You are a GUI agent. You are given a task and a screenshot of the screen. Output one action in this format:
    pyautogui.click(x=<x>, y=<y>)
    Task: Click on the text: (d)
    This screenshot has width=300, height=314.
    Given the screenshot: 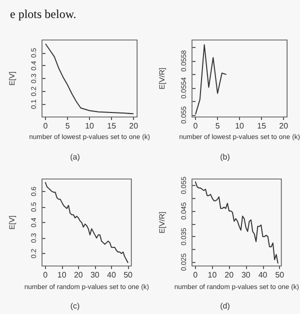 What is the action you would take?
    pyautogui.click(x=225, y=306)
    